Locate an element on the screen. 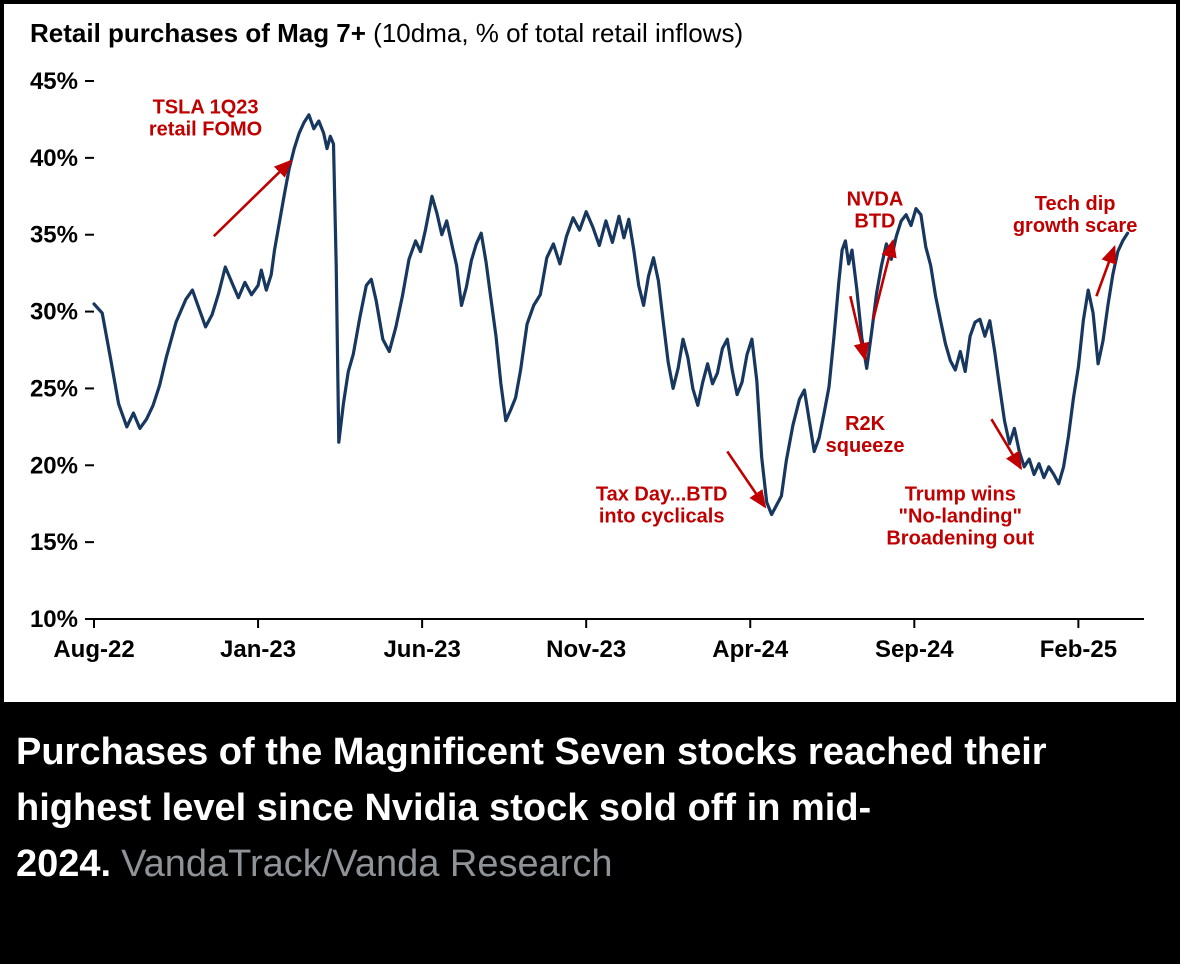  chart-title-main: Retail purchases of Mag 7+ is located at coordinates (198, 33).